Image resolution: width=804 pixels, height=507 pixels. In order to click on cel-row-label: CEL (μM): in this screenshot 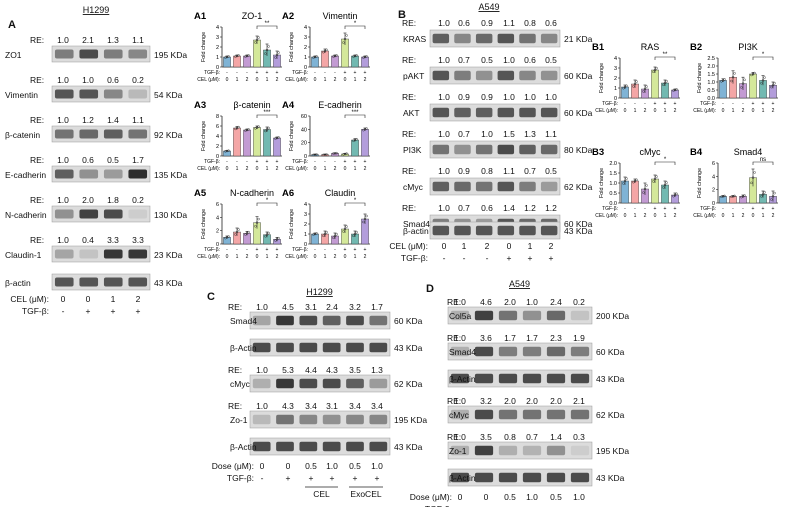, I will do `click(208, 80)`.